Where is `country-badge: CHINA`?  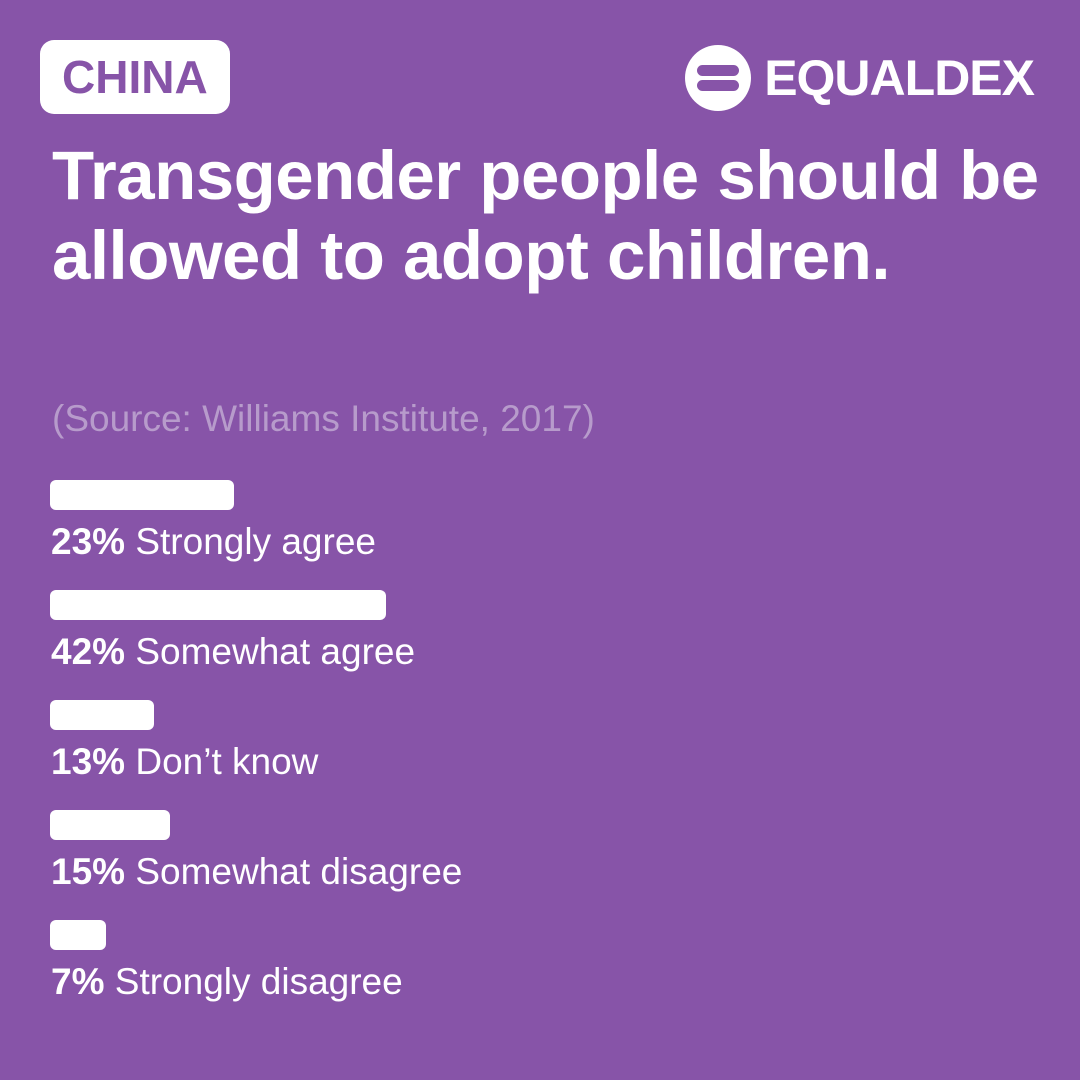 country-badge: CHINA is located at coordinates (135, 77).